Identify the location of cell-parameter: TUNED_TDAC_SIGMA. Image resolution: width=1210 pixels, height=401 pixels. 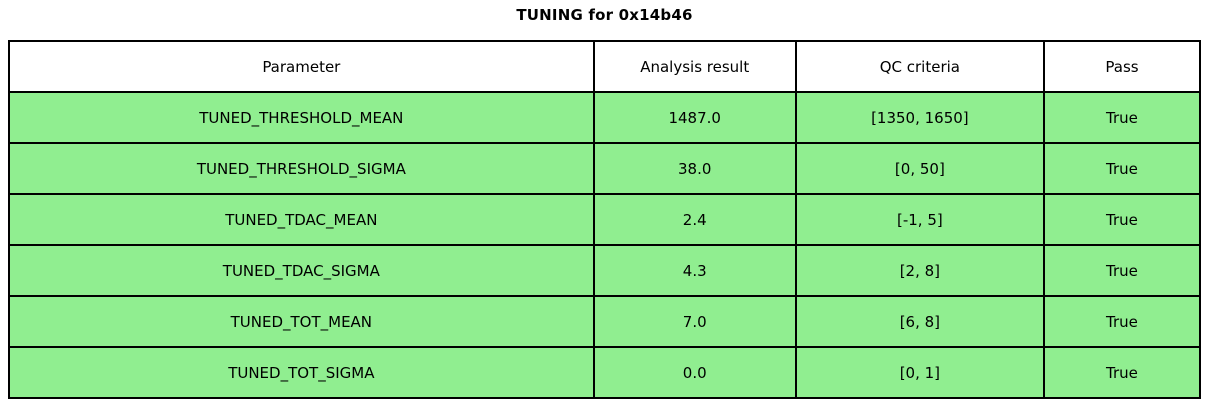
(301, 270).